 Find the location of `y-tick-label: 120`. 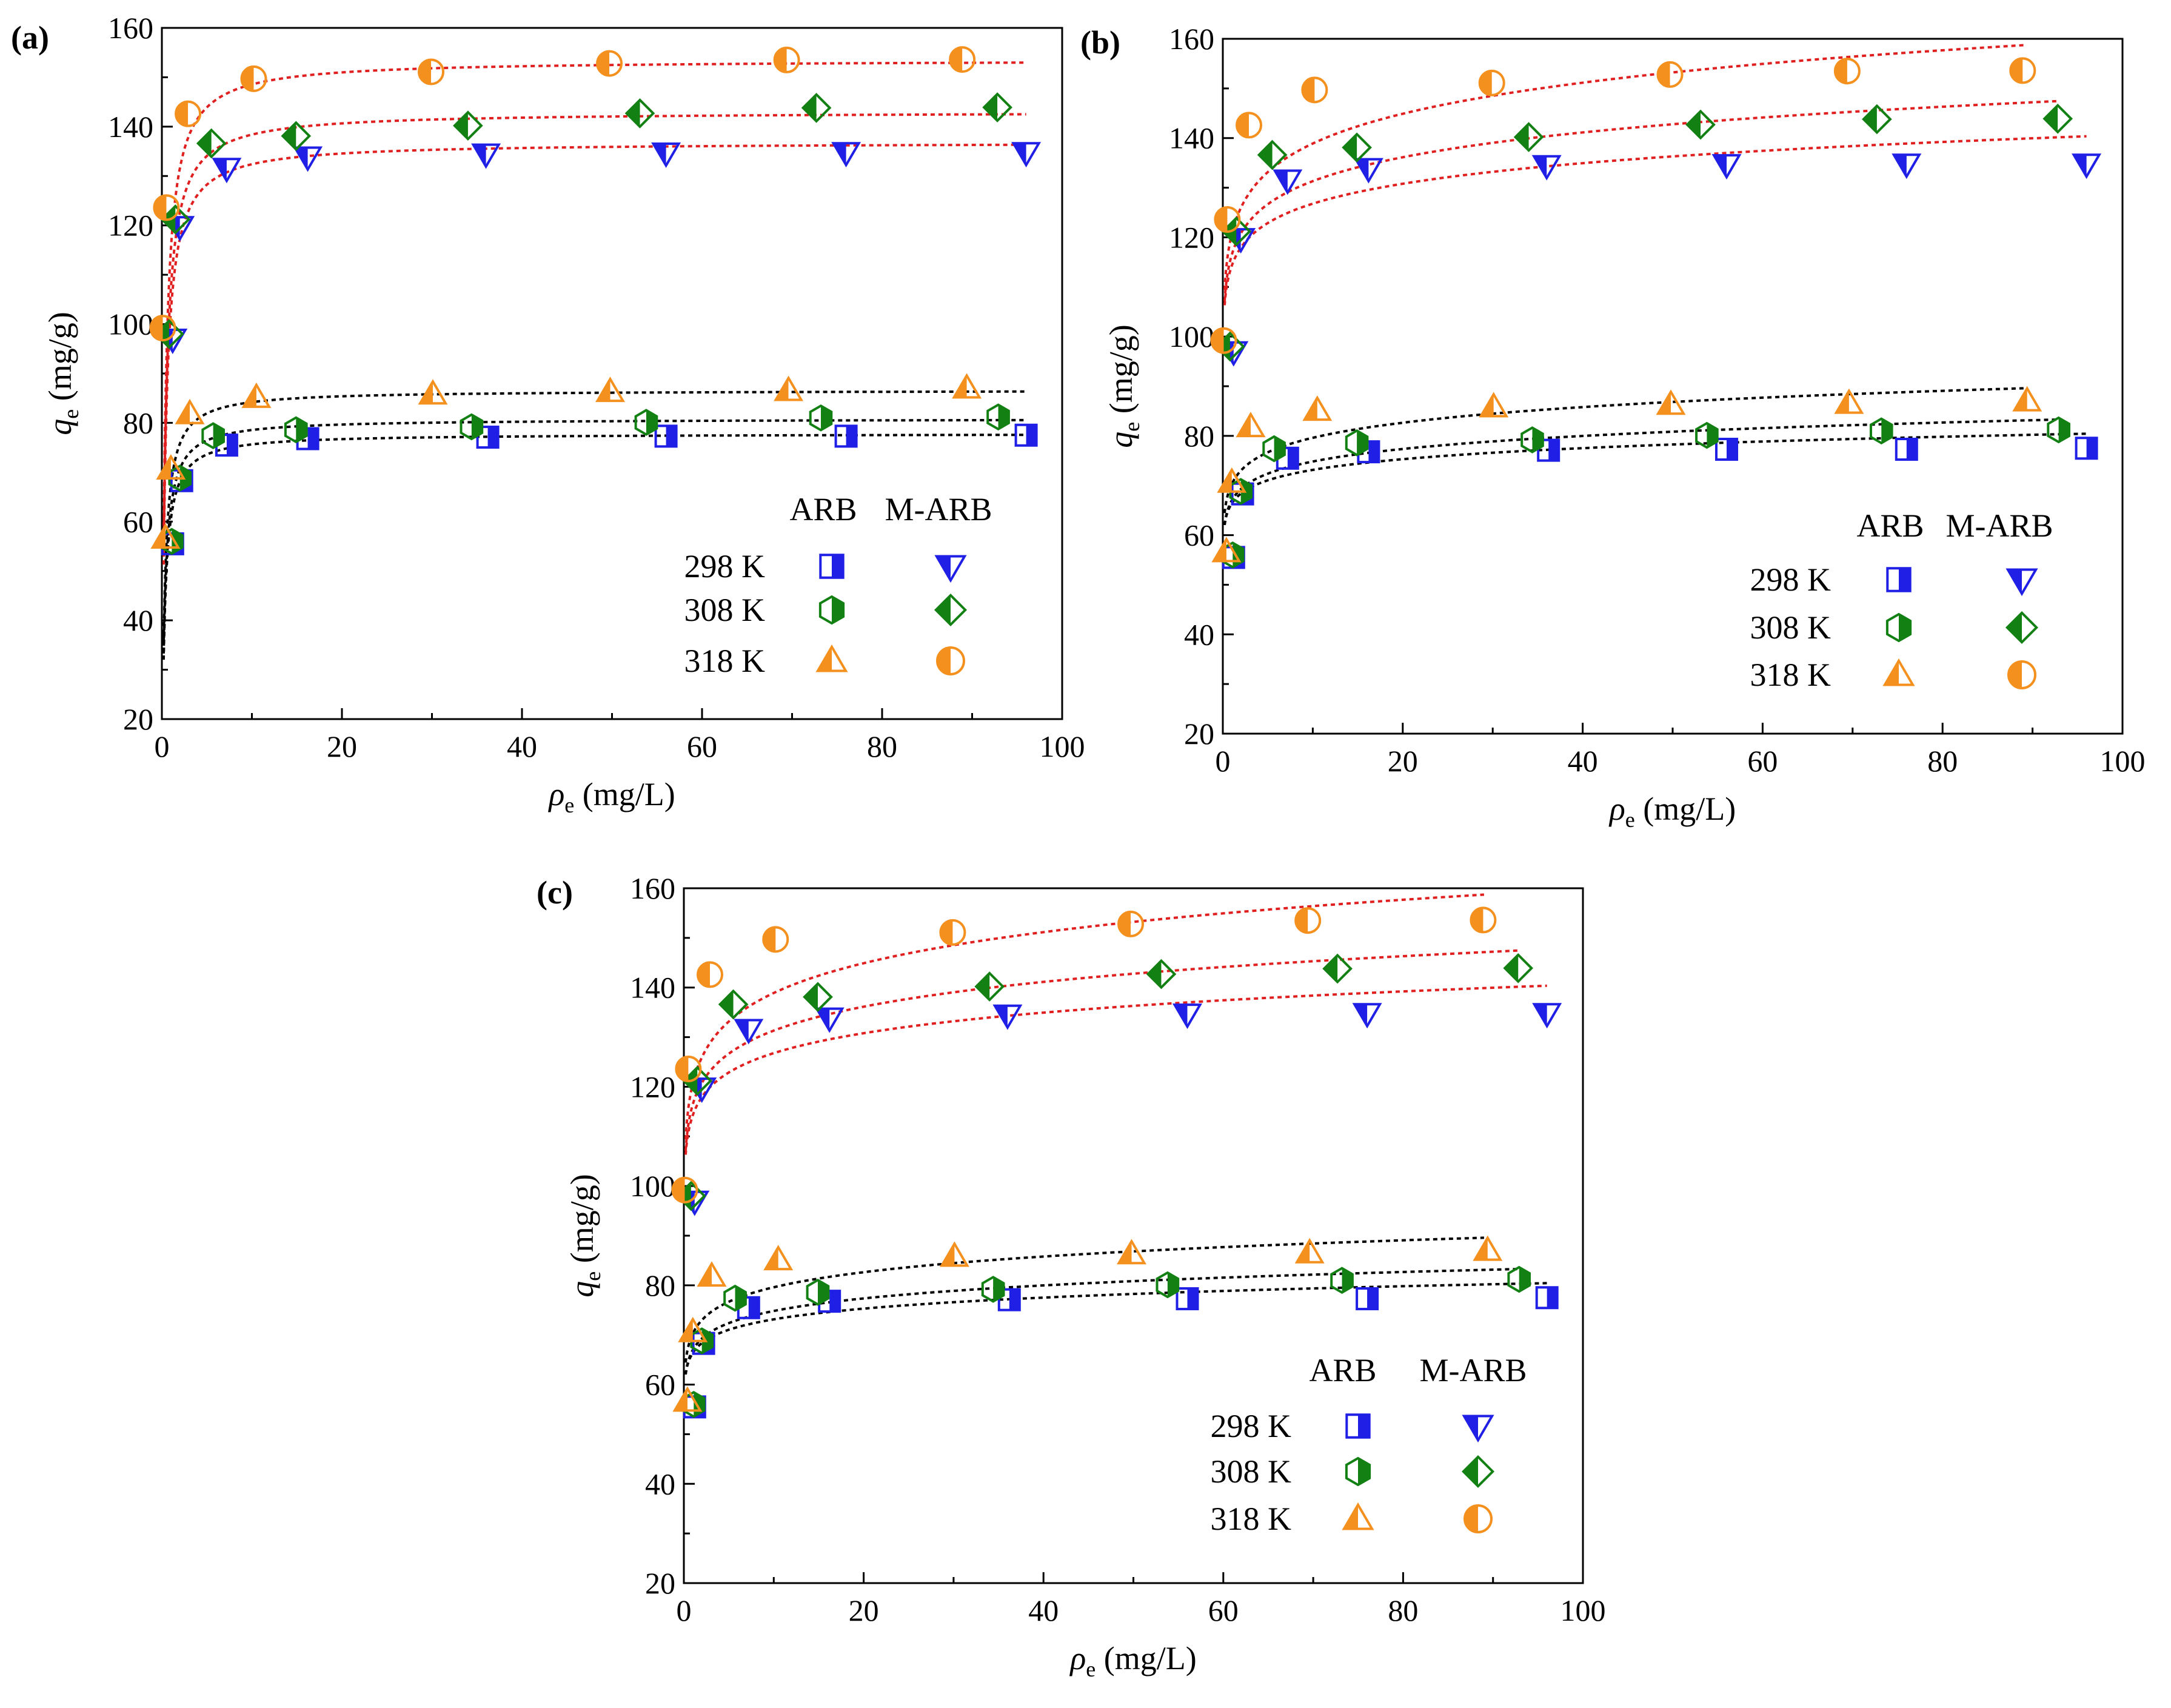

y-tick-label: 120 is located at coordinates (652, 1087).